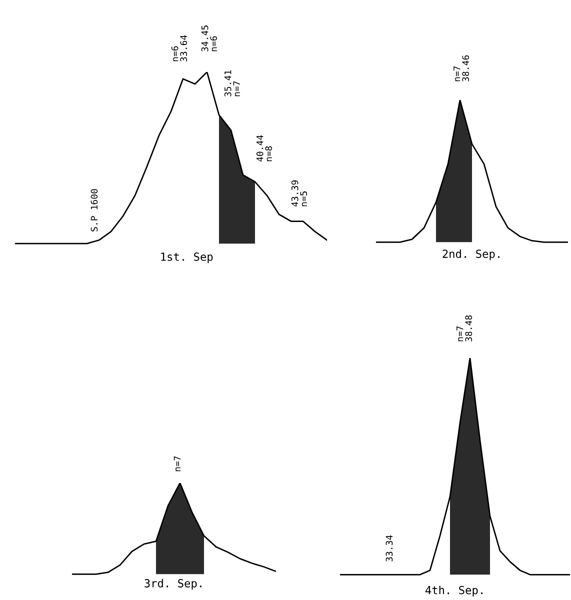 The image size is (571, 600). I want to click on x-axis-title: 3rd. Sep., so click(173, 584).